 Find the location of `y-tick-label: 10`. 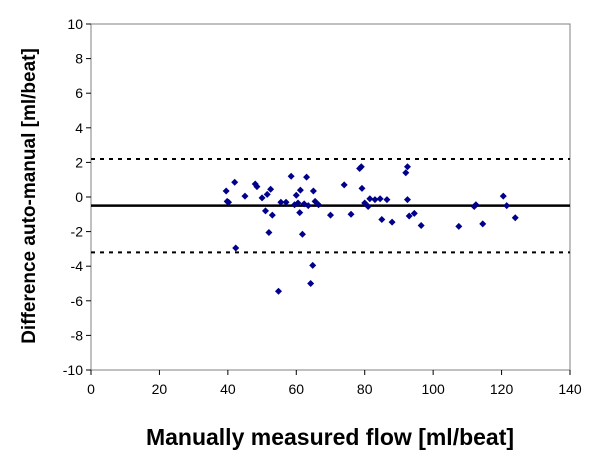

y-tick-label: 10 is located at coordinates (75, 24).